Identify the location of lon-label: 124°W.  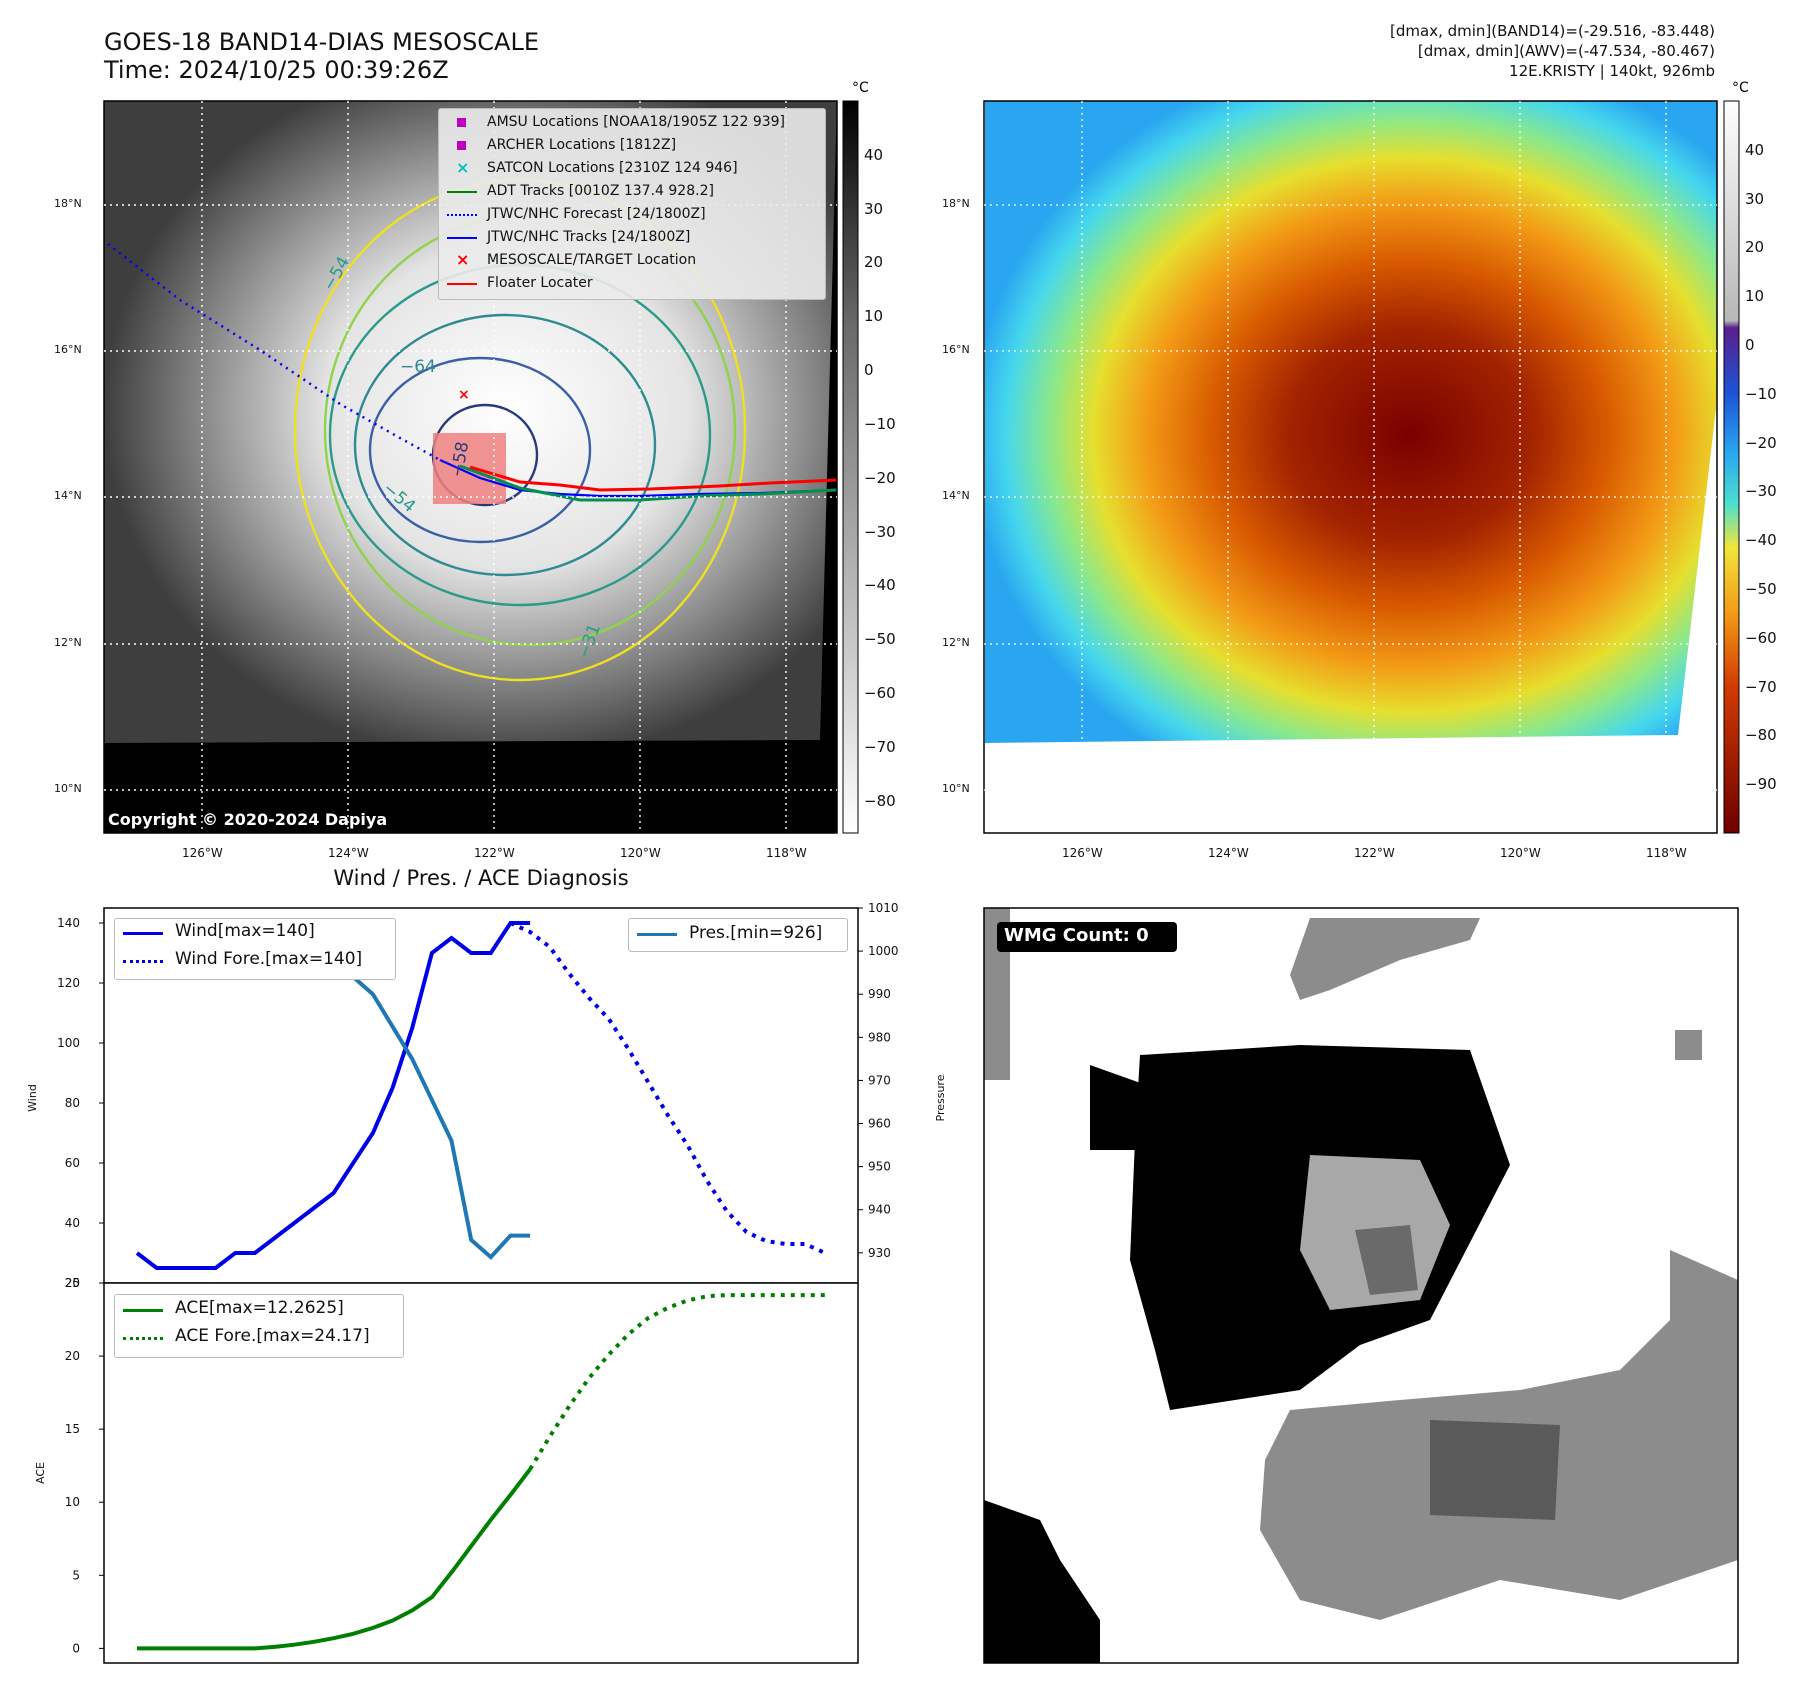
(1228, 853).